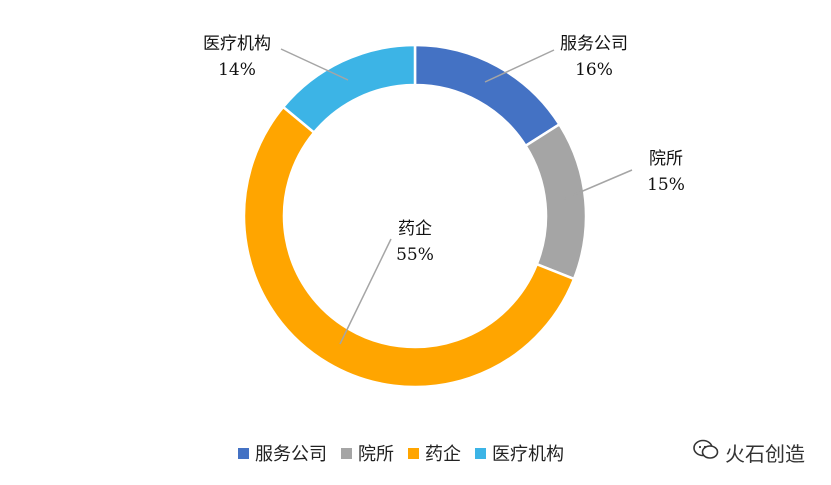  I want to click on slice-label-percent: 14%, so click(237, 70).